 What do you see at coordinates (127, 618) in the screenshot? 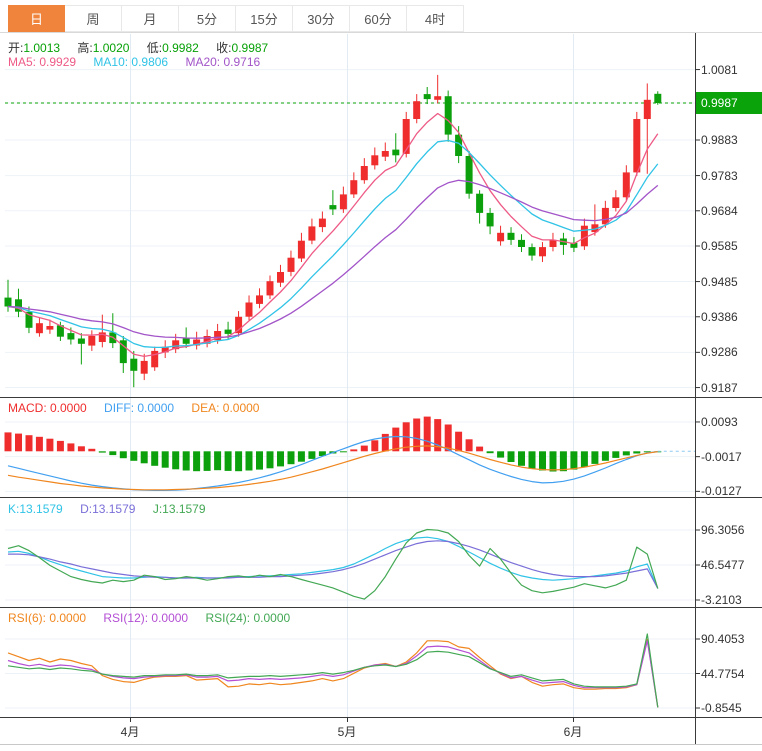
I see `rsi12-label: RSI(12):` at bounding box center [127, 618].